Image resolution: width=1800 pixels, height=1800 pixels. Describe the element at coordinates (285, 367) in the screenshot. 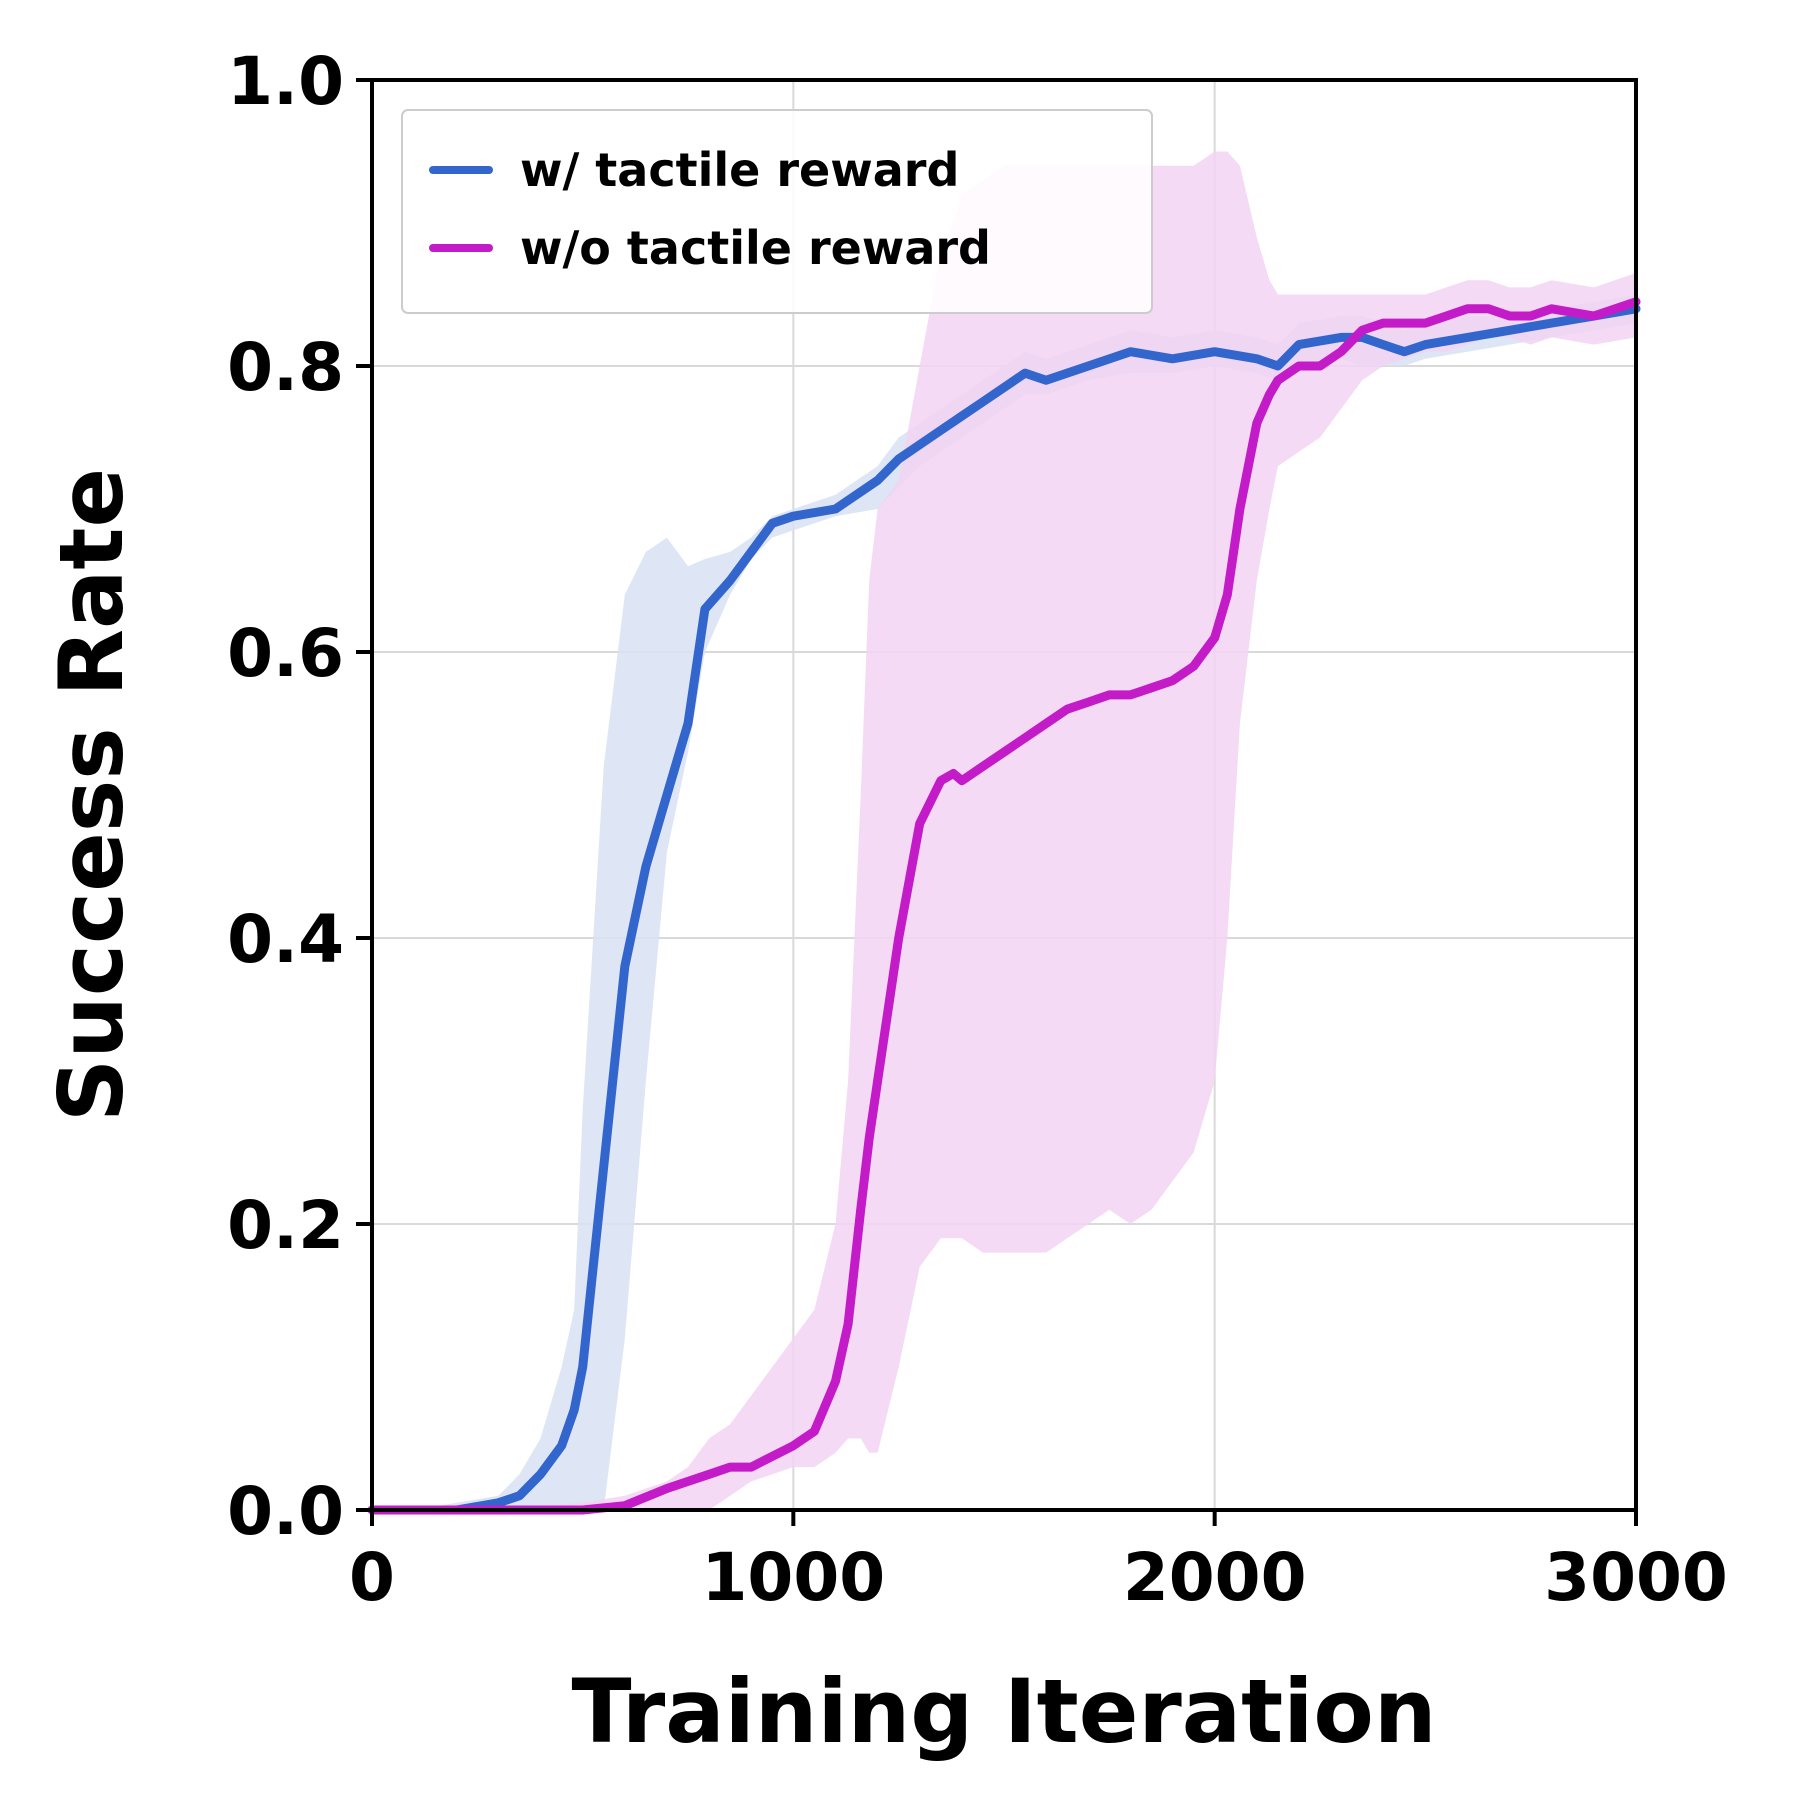

I see `y-tick-label: 0.8` at that location.